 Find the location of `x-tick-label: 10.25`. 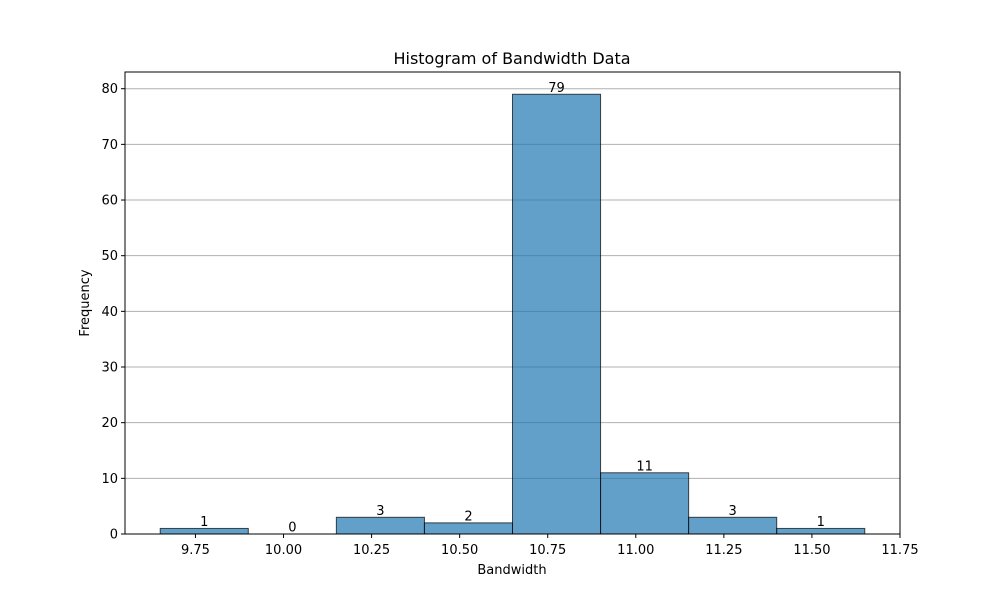

x-tick-label: 10.25 is located at coordinates (371, 550).